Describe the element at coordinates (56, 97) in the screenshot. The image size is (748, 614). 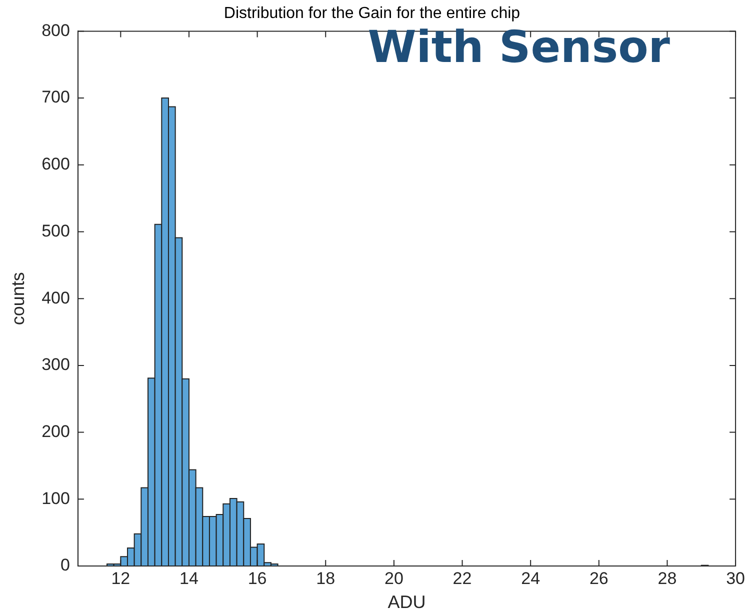
I see `y-tick-label: 700` at that location.